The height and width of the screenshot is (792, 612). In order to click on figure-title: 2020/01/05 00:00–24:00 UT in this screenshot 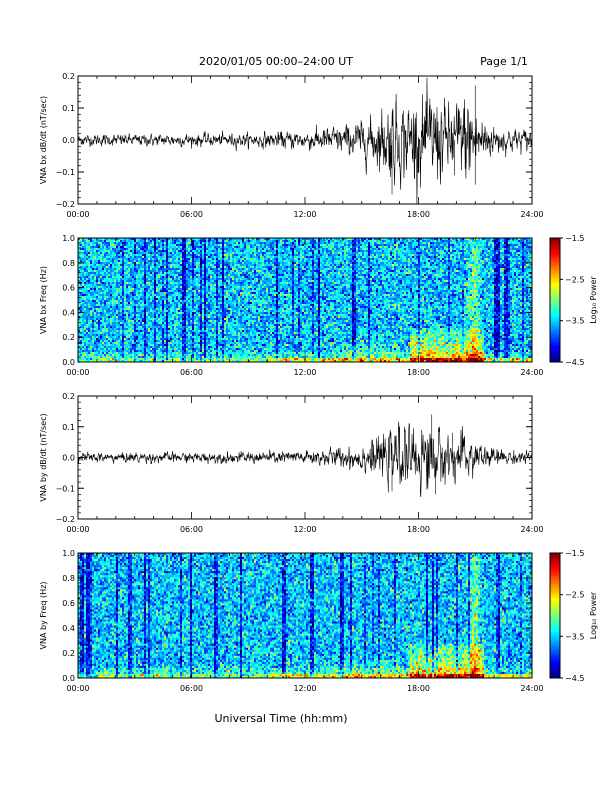, I will do `click(276, 61)`.